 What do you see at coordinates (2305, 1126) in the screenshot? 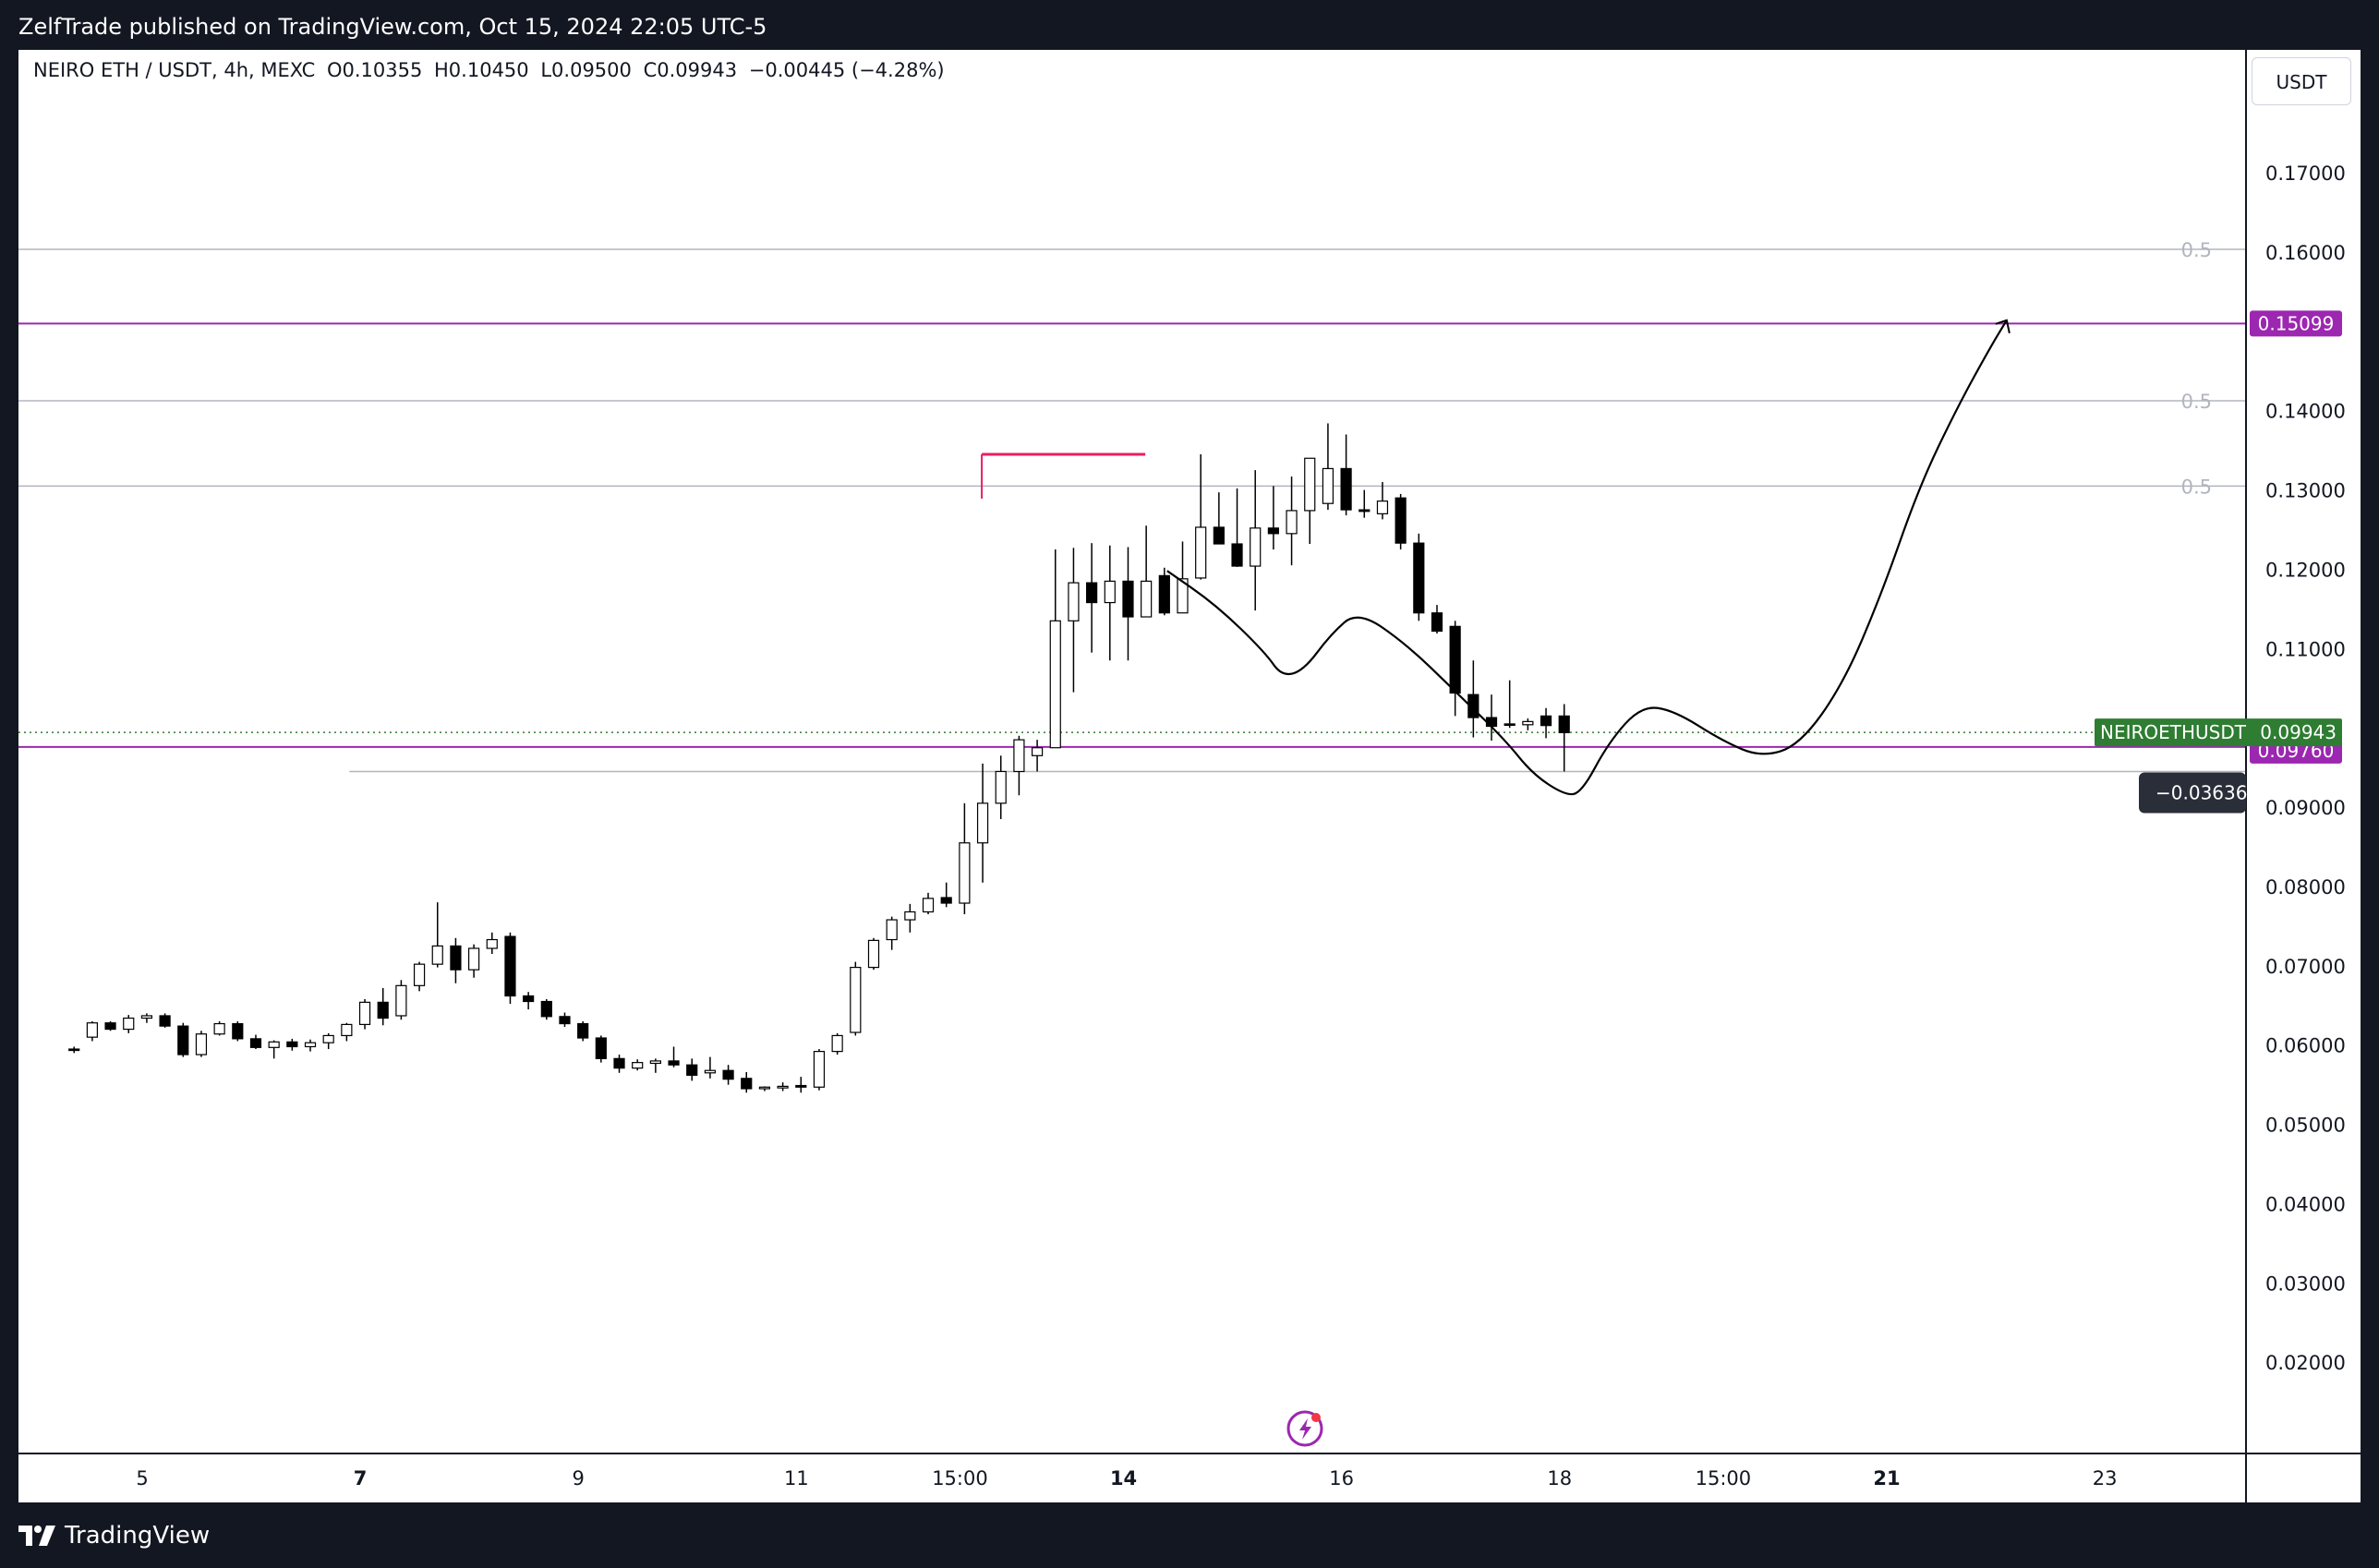
I see `price-tick-label: 0.05000` at bounding box center [2305, 1126].